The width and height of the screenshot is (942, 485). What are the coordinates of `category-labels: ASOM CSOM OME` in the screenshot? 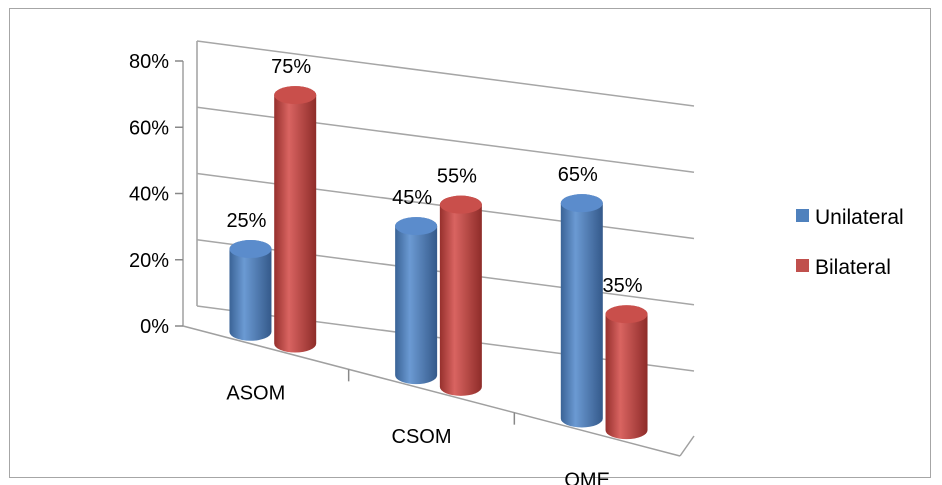 It's located at (418, 434).